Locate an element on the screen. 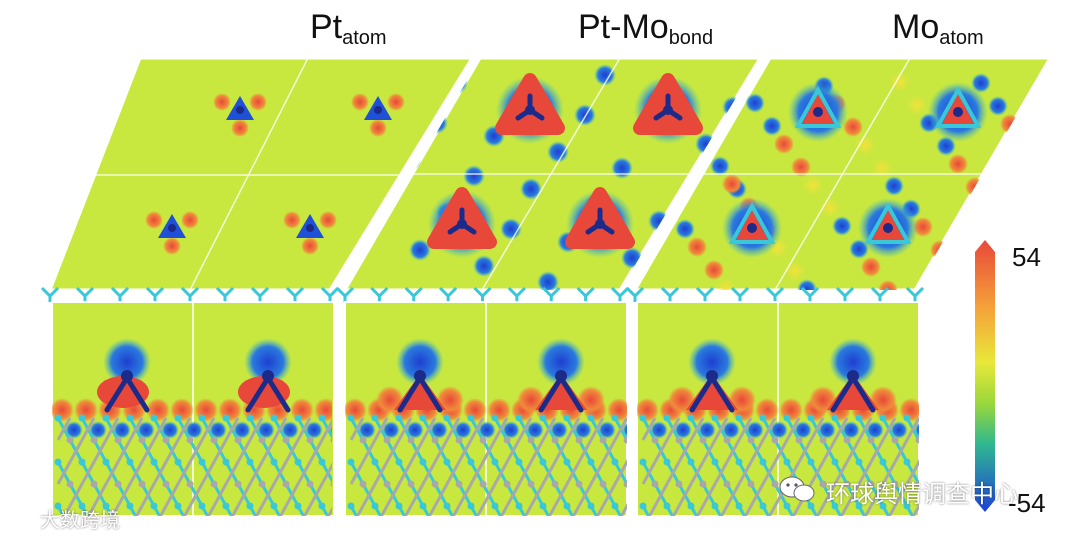 This screenshot has height=541, width=1080. cell-boundary is located at coordinates (249, 174).